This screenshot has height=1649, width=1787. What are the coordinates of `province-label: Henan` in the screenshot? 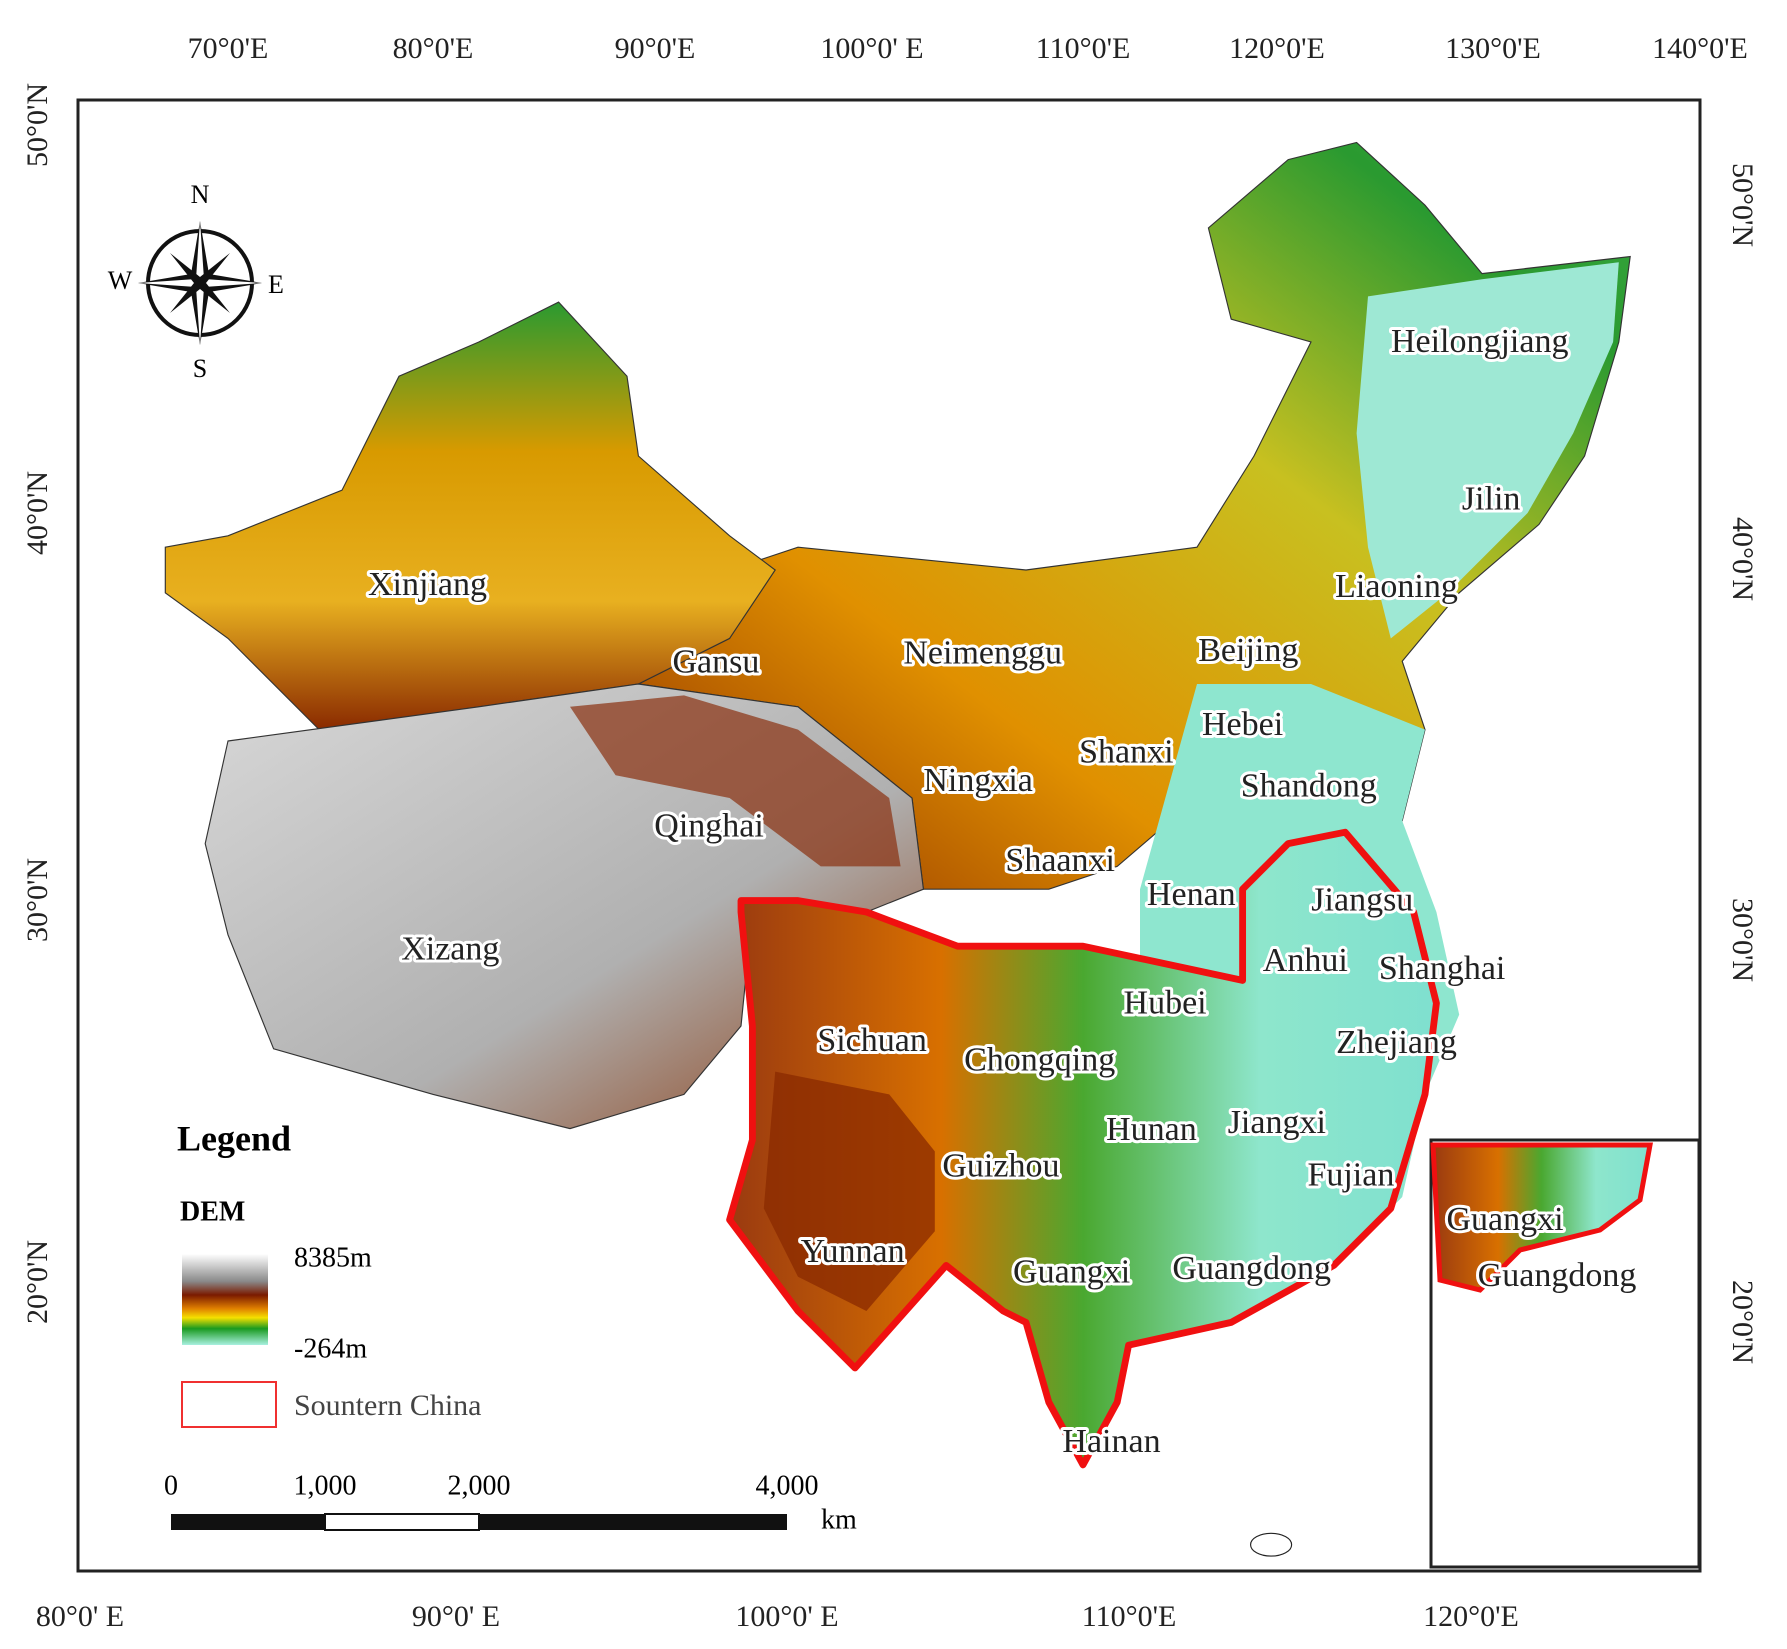 It's located at (1191, 894).